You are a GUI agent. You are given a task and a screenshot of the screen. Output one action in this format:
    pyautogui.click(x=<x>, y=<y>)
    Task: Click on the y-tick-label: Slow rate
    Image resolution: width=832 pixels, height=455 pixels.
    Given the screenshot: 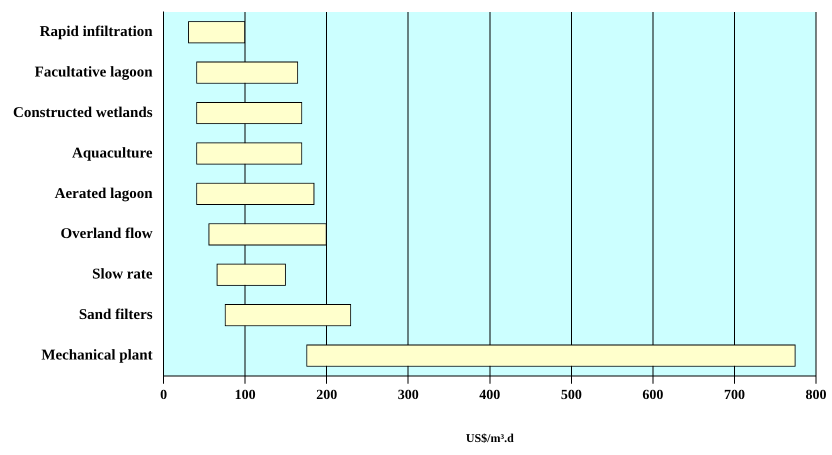 What is the action you would take?
    pyautogui.click(x=122, y=274)
    